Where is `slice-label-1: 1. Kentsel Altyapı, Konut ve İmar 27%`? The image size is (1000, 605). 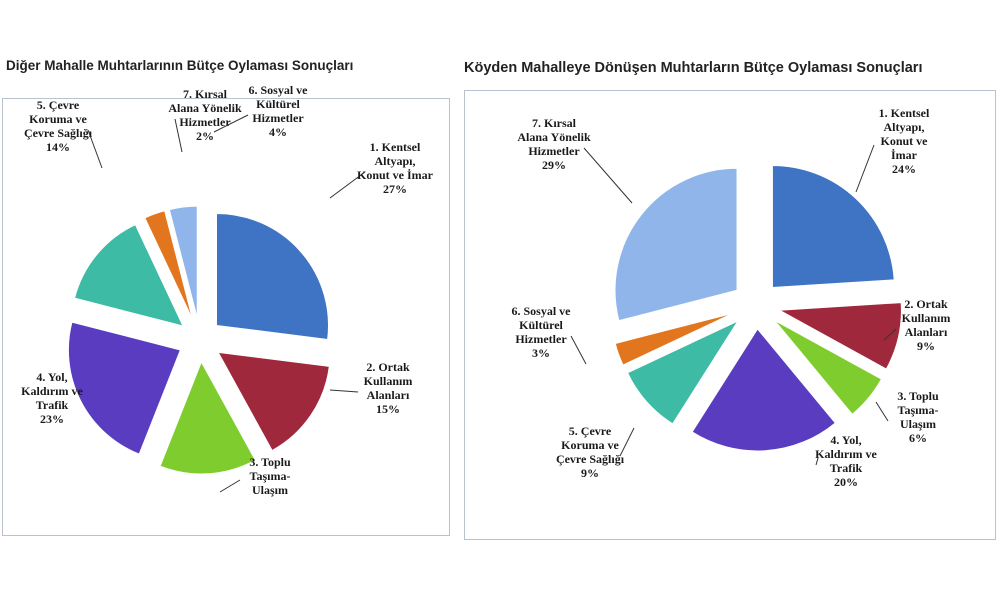
slice-label-1: 1. Kentsel Altyapı, Konut ve İmar 27% is located at coordinates (395, 168).